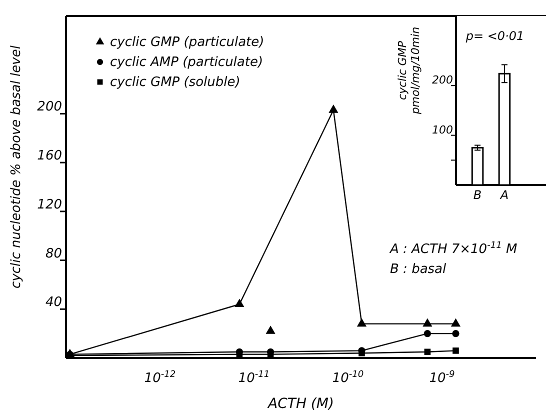  I want to click on y-tick-label: 160, so click(49, 156).